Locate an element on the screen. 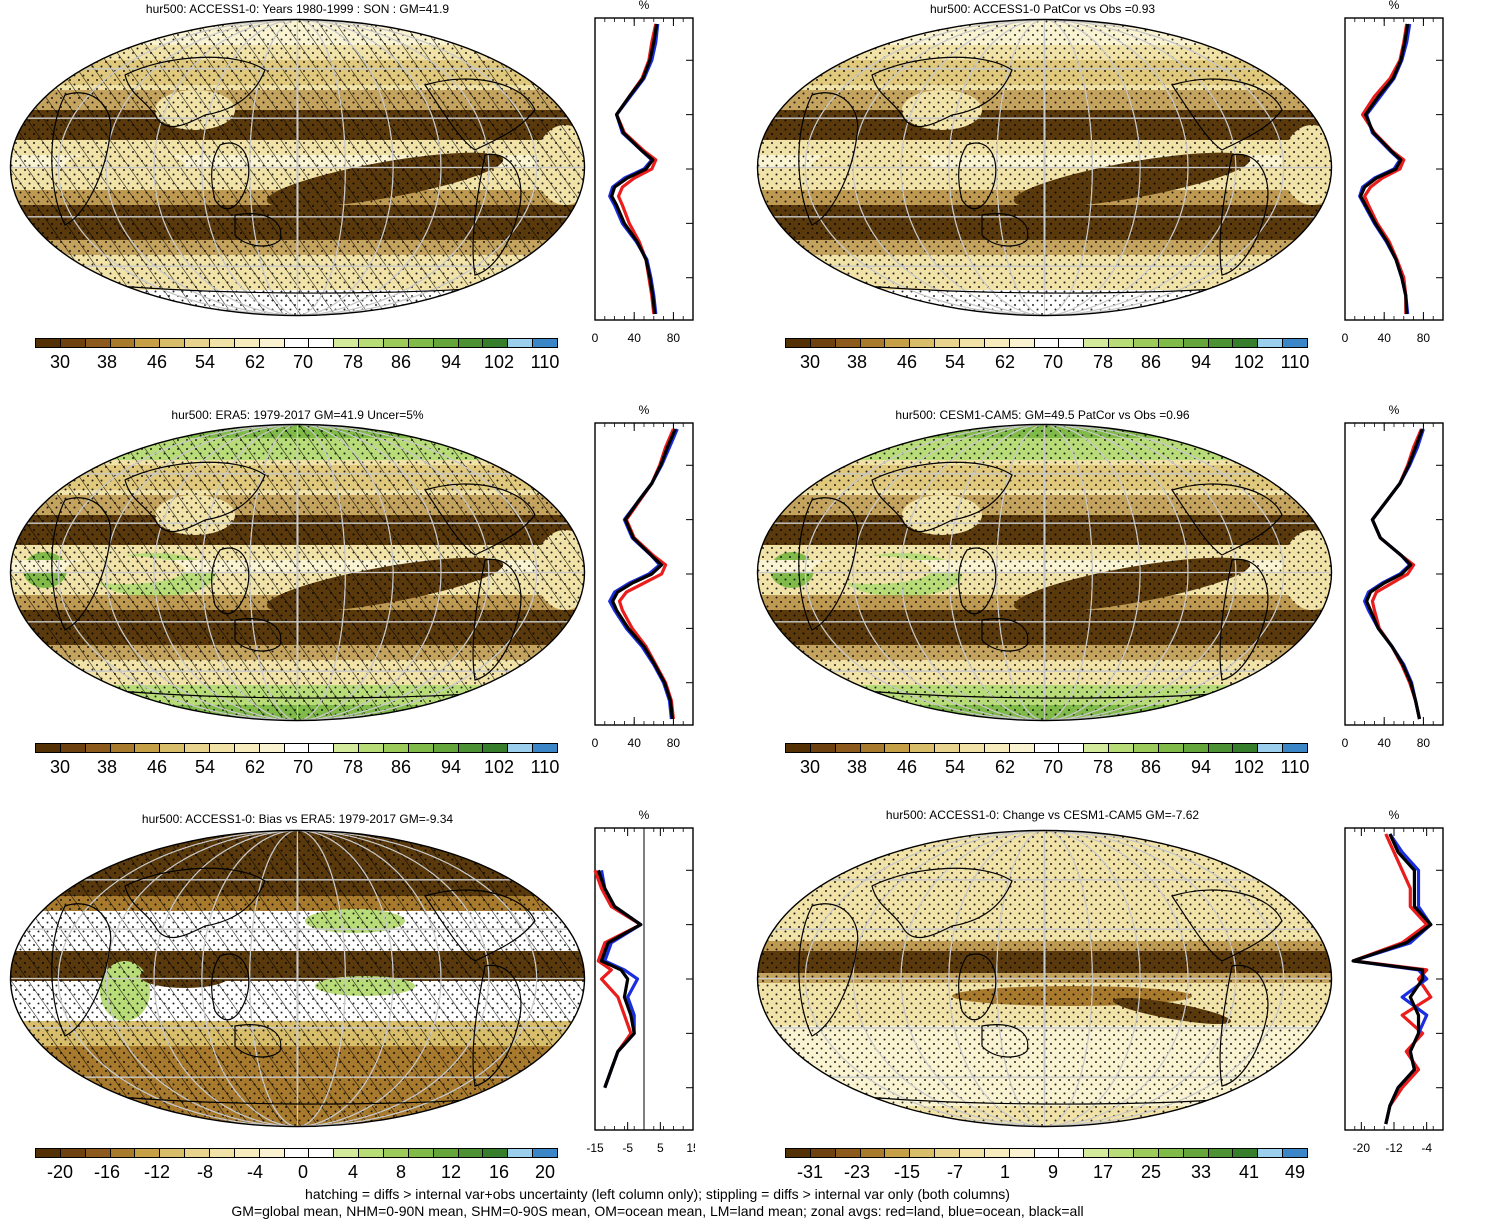 This screenshot has height=1220, width=1485. colorbar-tick: 46 is located at coordinates (157, 362).